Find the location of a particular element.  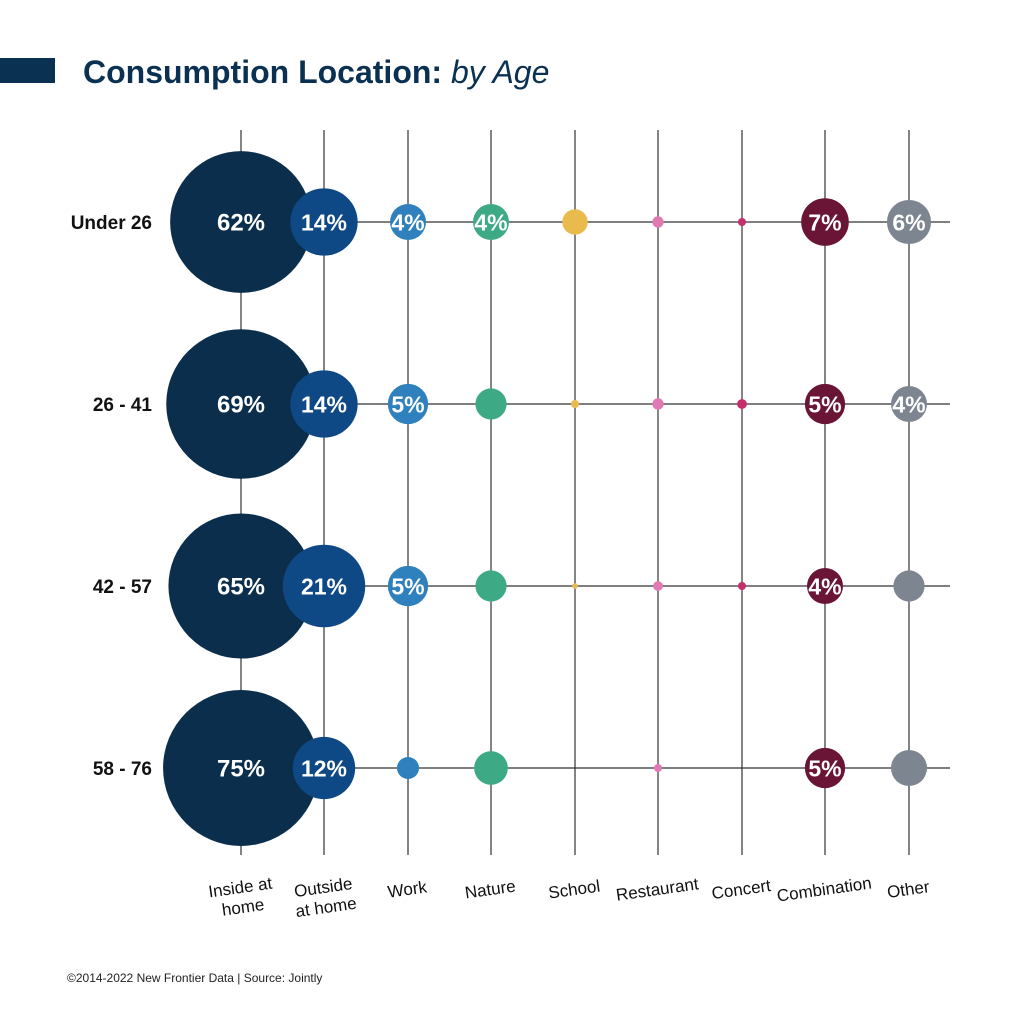

bubble-r2-c2 is located at coordinates (408, 586).